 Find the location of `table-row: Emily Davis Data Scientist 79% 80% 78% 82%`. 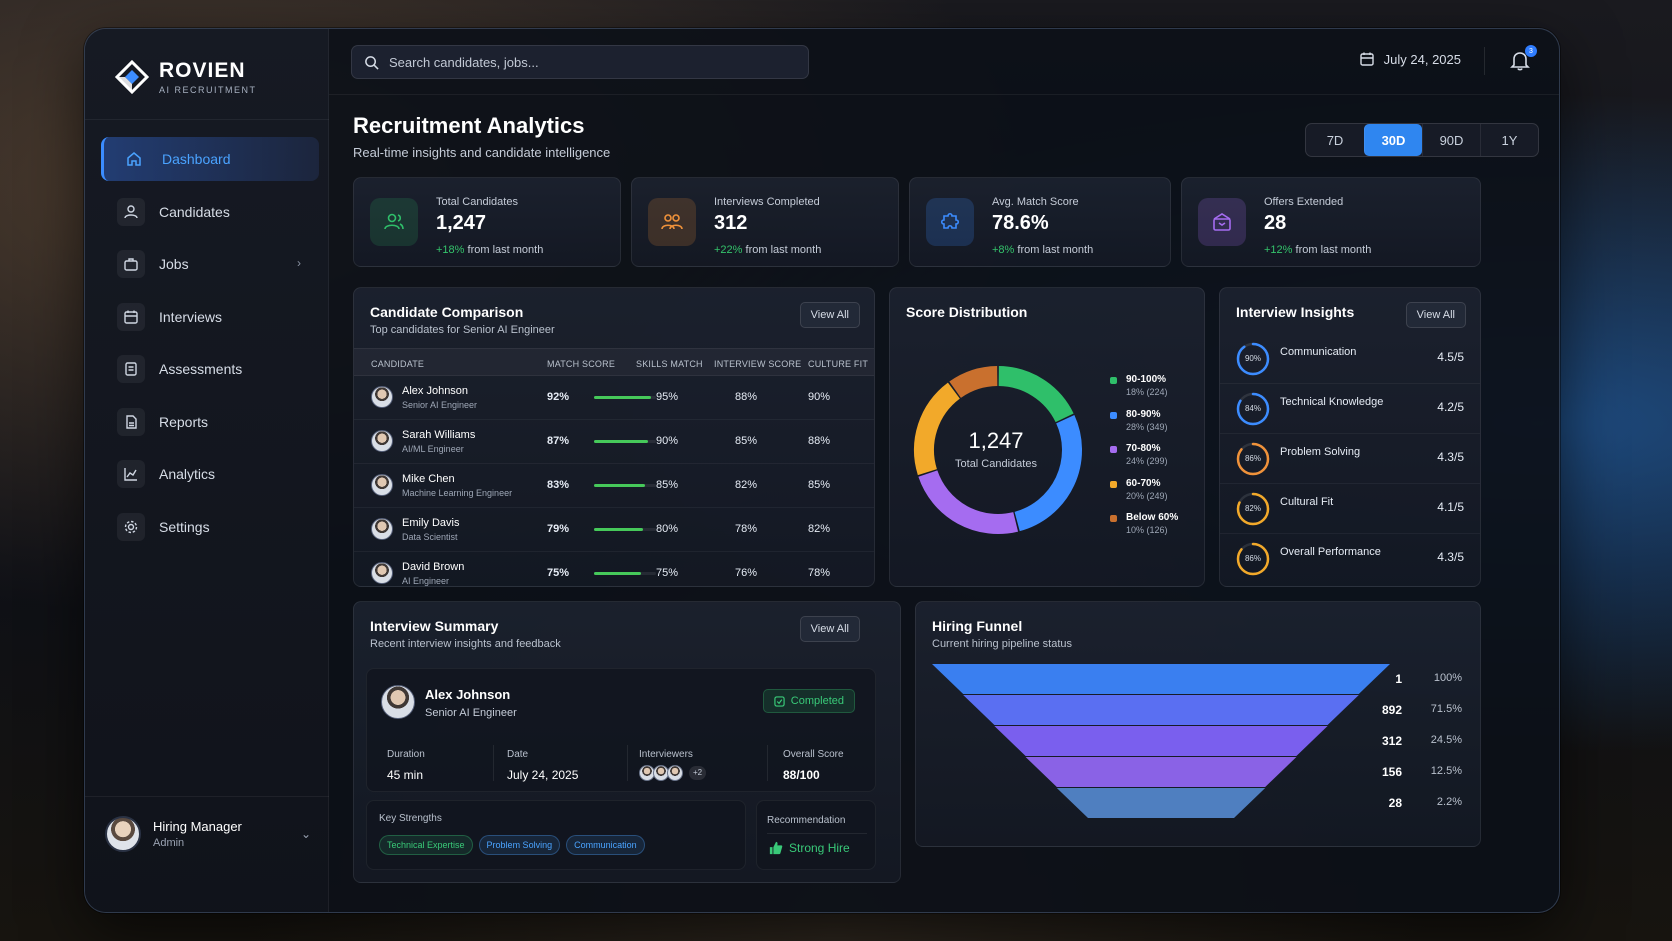

table-row: Emily Davis Data Scientist 79% 80% 78% 82% is located at coordinates (614, 530).